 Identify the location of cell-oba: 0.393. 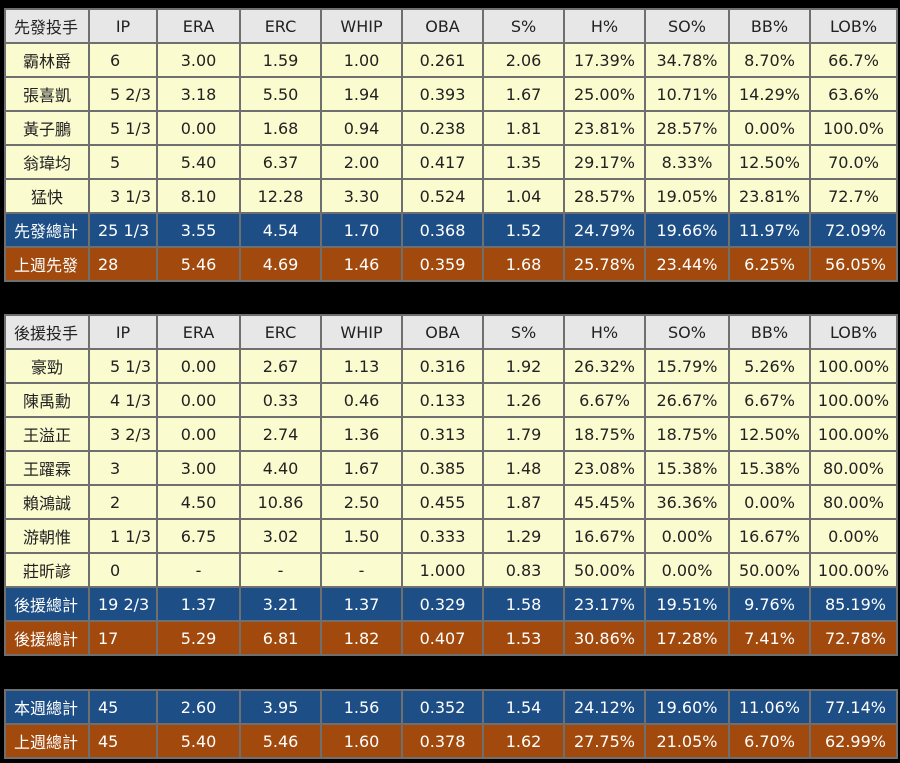
(442, 94).